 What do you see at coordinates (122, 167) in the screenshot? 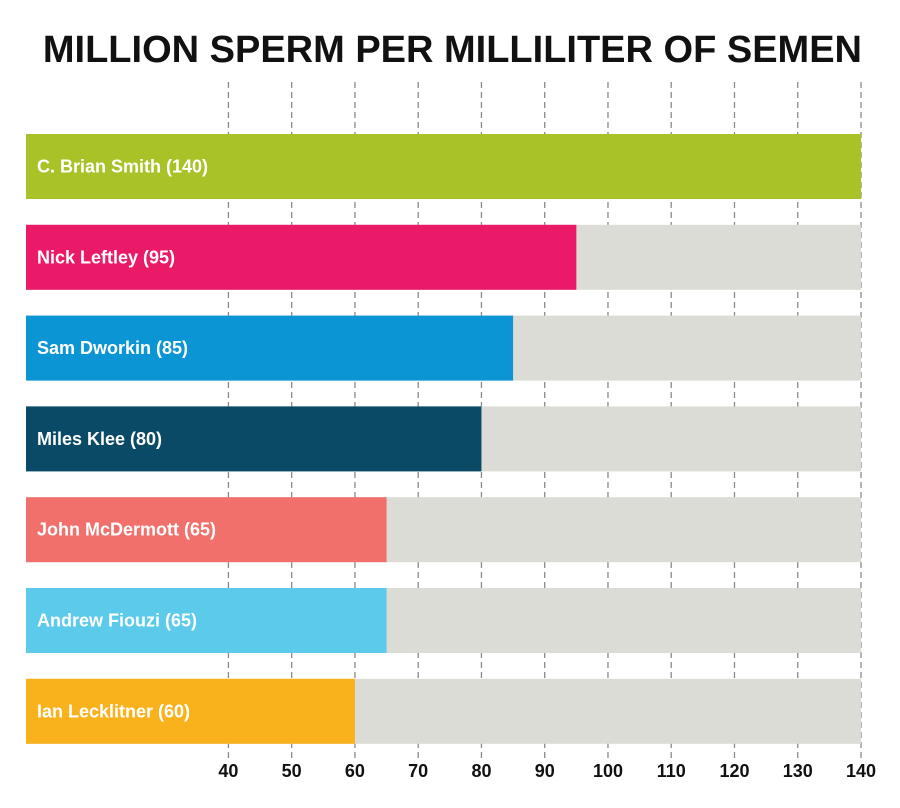
I see `bar-label: C. Brian Smith (140)` at bounding box center [122, 167].